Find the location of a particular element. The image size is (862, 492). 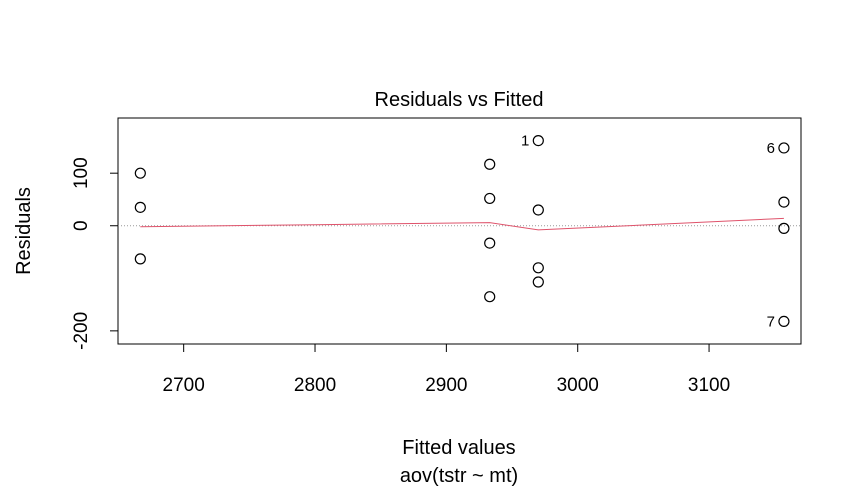

x-tick-label: 2800 is located at coordinates (315, 385).